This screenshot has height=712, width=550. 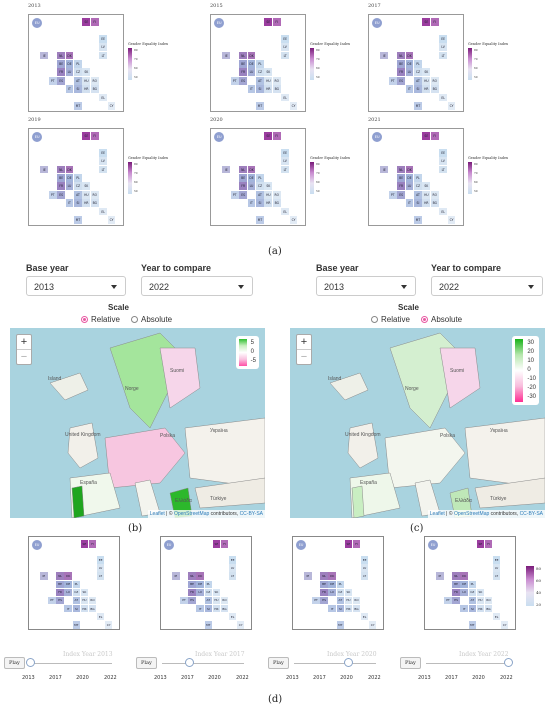 I want to click on legend-title: Gender Equality Index, so click(x=488, y=44).